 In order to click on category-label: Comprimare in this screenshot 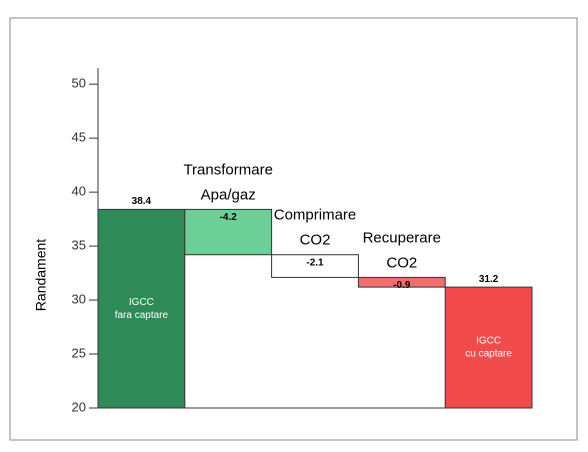, I will do `click(315, 215)`.